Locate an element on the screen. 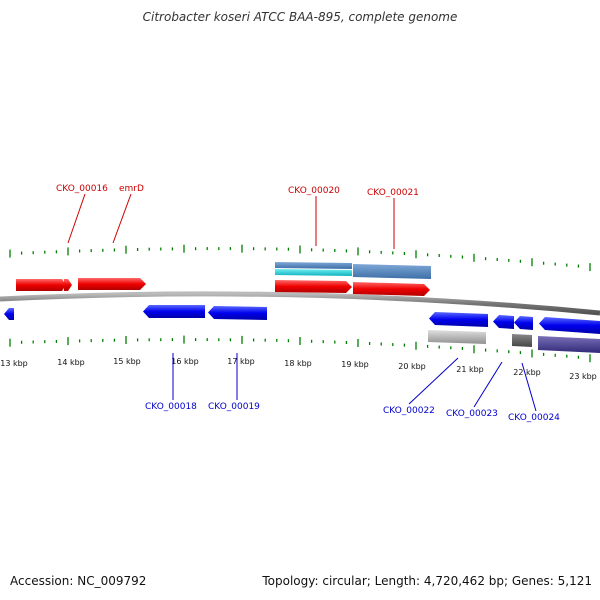  tick-label: 13 kbp is located at coordinates (14, 363).